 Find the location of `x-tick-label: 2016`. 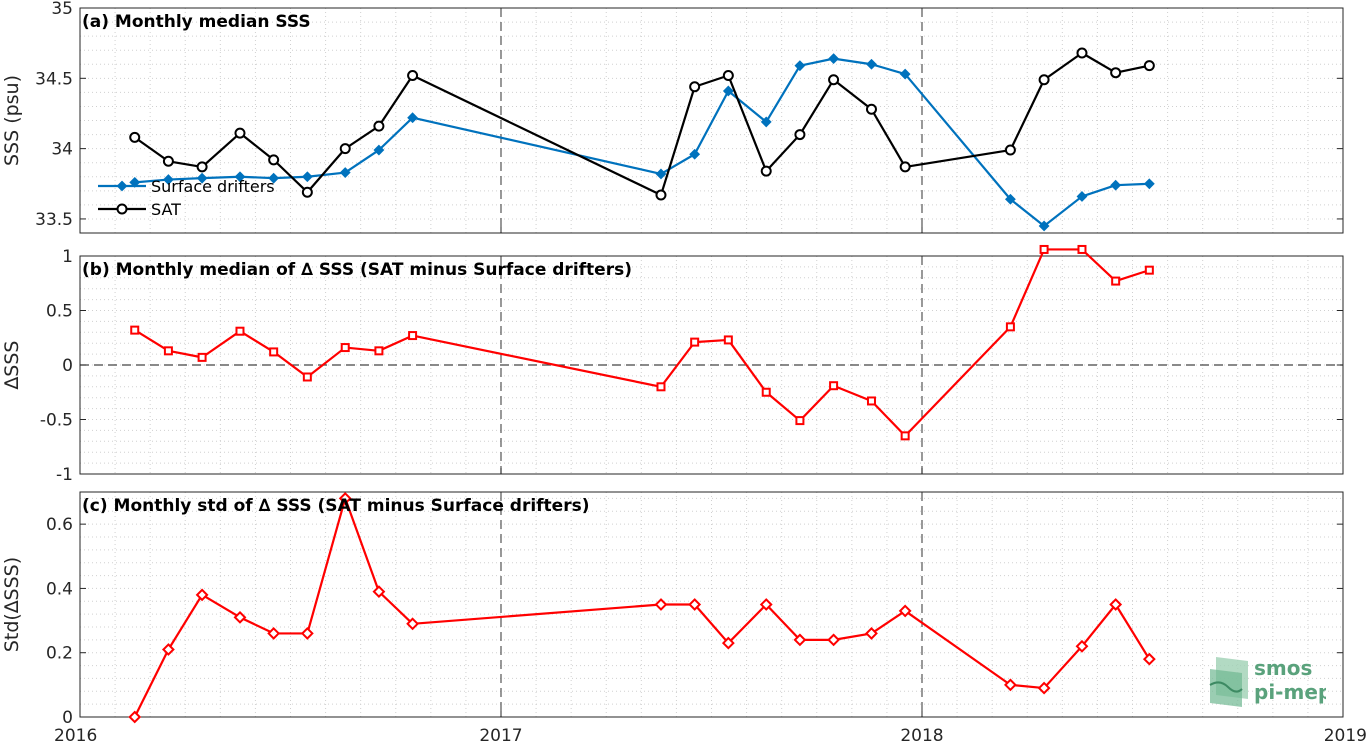

x-tick-label: 2016 is located at coordinates (75, 735).